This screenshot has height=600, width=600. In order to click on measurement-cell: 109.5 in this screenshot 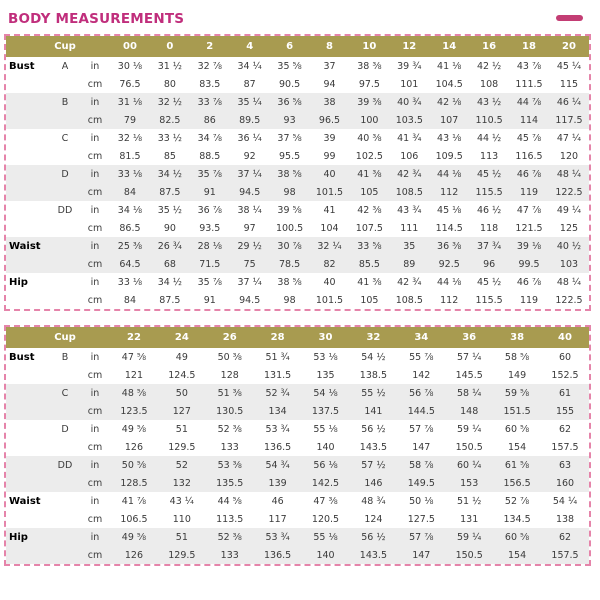, I will do `click(449, 156)`.